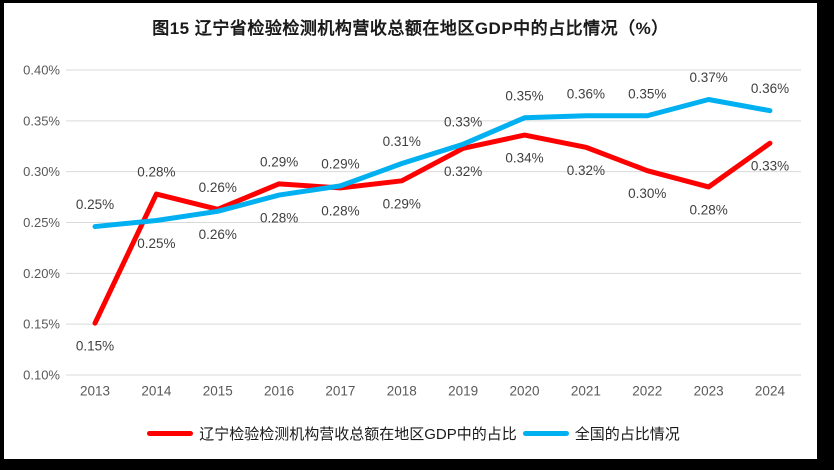  I want to click on data-label-liaoning: 0.15%, so click(95, 346).